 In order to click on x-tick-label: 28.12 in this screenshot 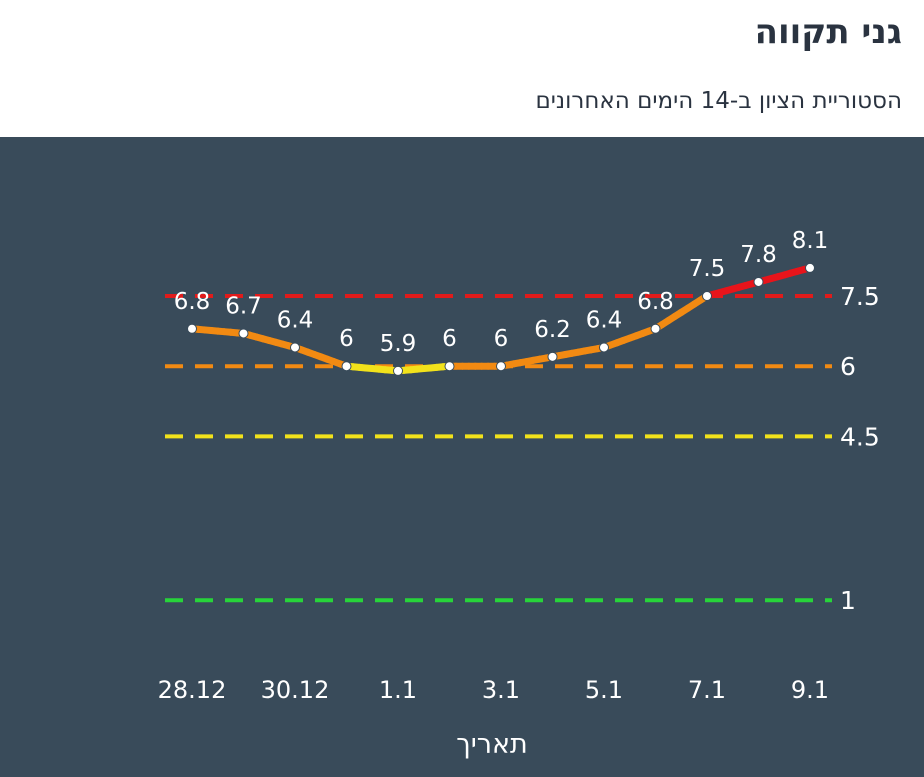, I will do `click(192, 690)`.